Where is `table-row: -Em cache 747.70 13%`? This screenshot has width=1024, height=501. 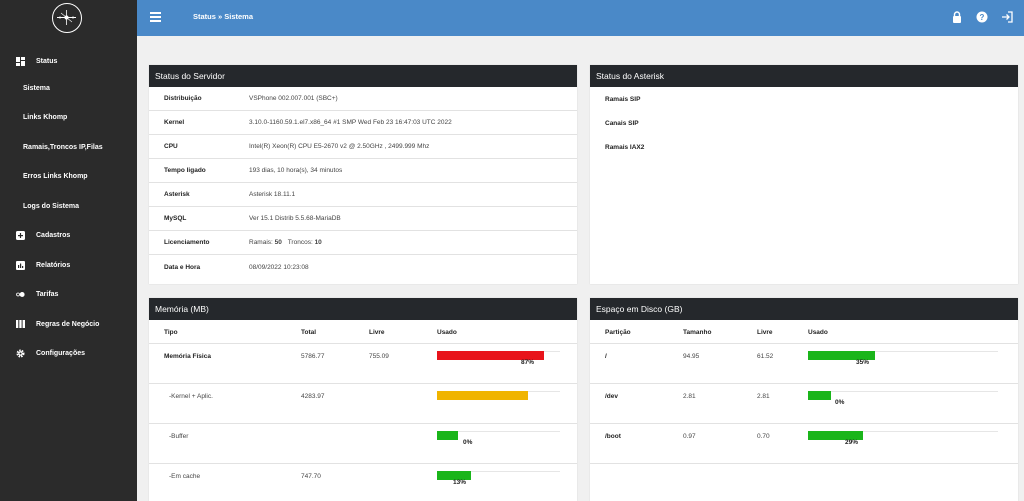
table-row: -Em cache 747.70 13% is located at coordinates (363, 482).